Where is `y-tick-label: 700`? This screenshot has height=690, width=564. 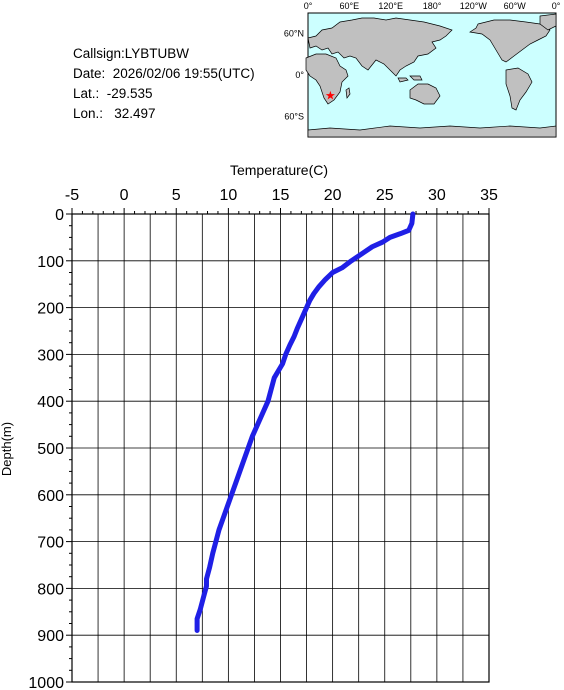 y-tick-label: 700 is located at coordinates (50, 543).